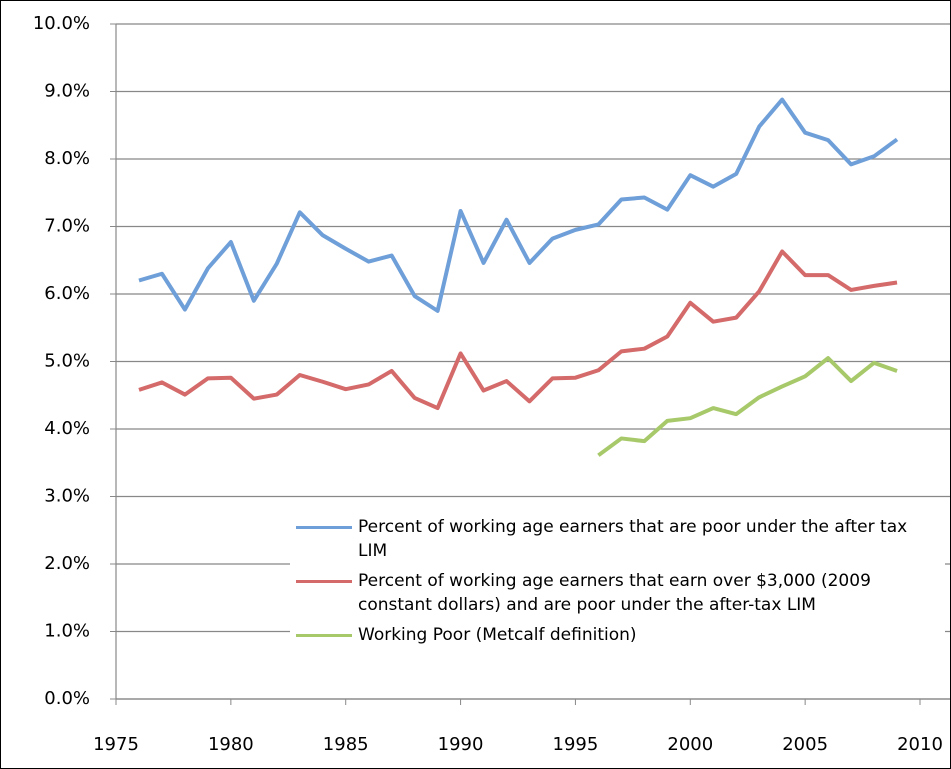 The height and width of the screenshot is (769, 951). I want to click on y-tick-label: 2.0%, so click(67, 563).